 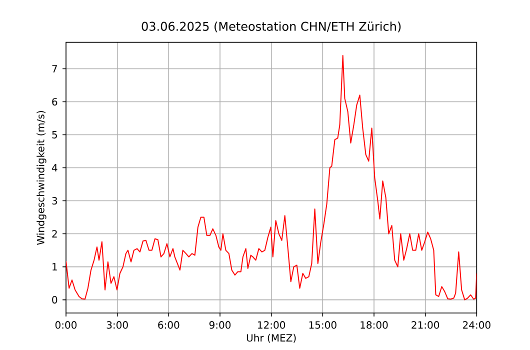 What do you see at coordinates (476, 325) in the screenshot?
I see `x-tick-label: 24:00` at bounding box center [476, 325].